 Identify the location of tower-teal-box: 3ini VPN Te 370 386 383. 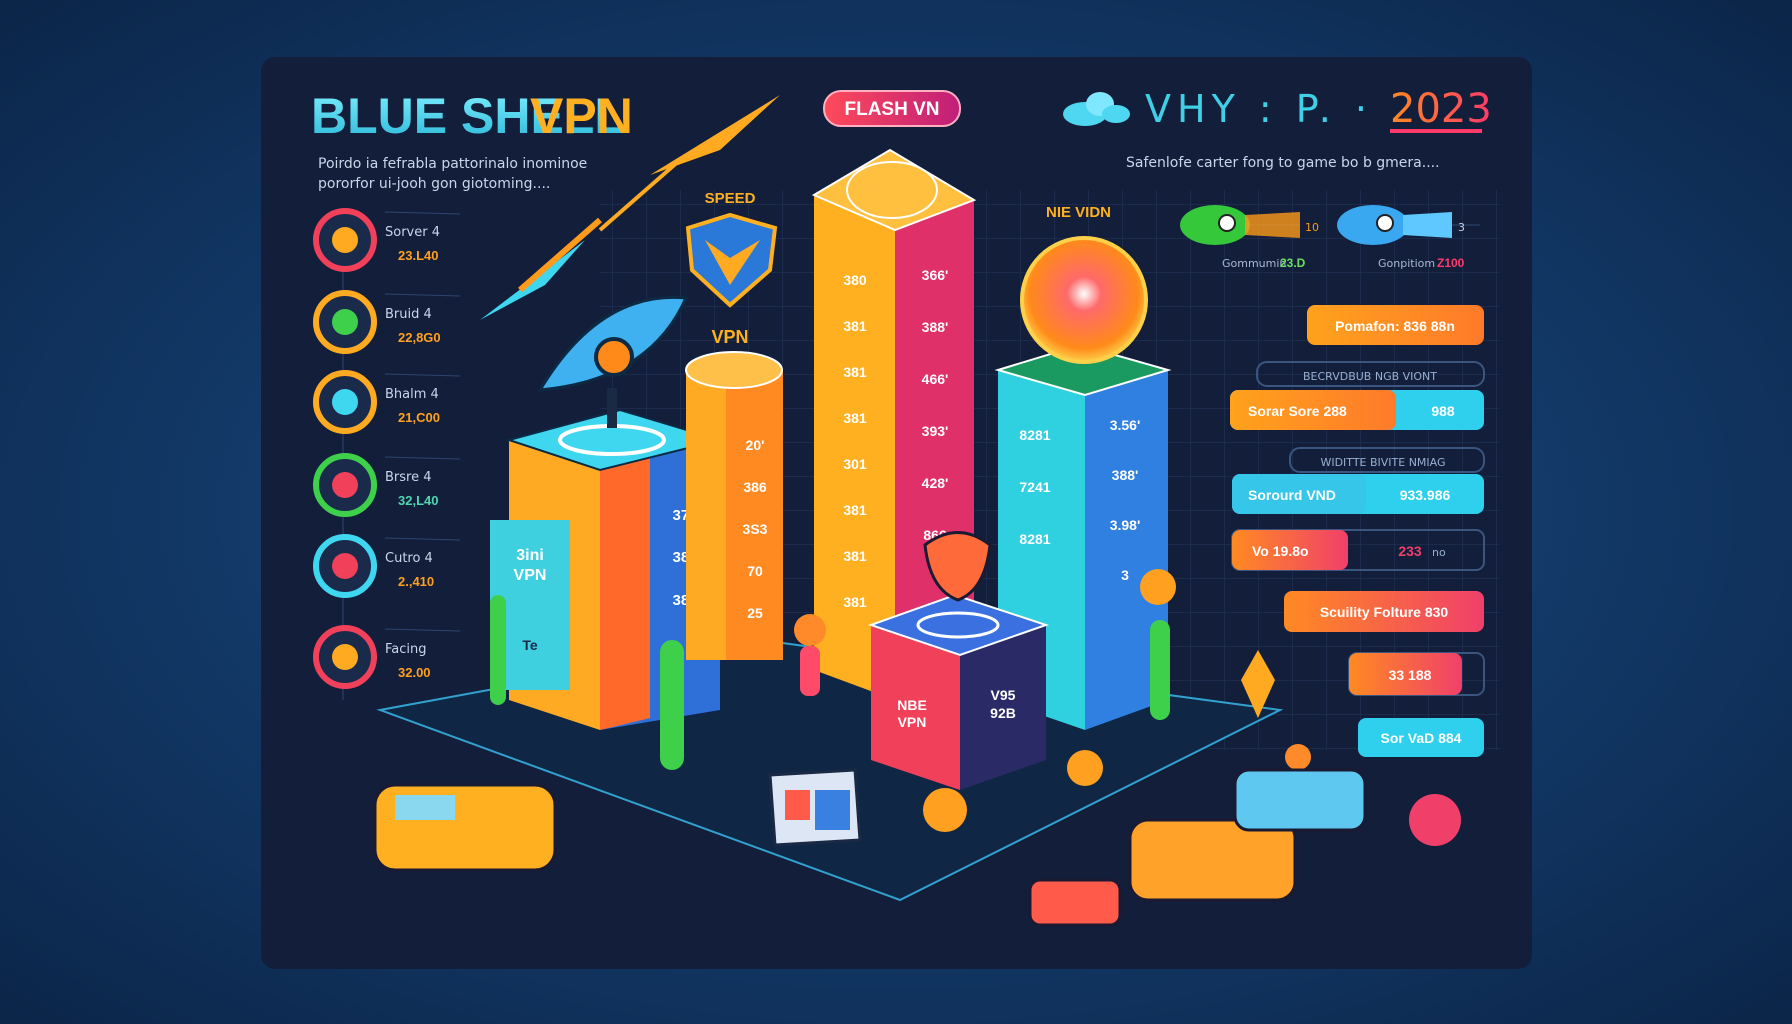
(607, 569).